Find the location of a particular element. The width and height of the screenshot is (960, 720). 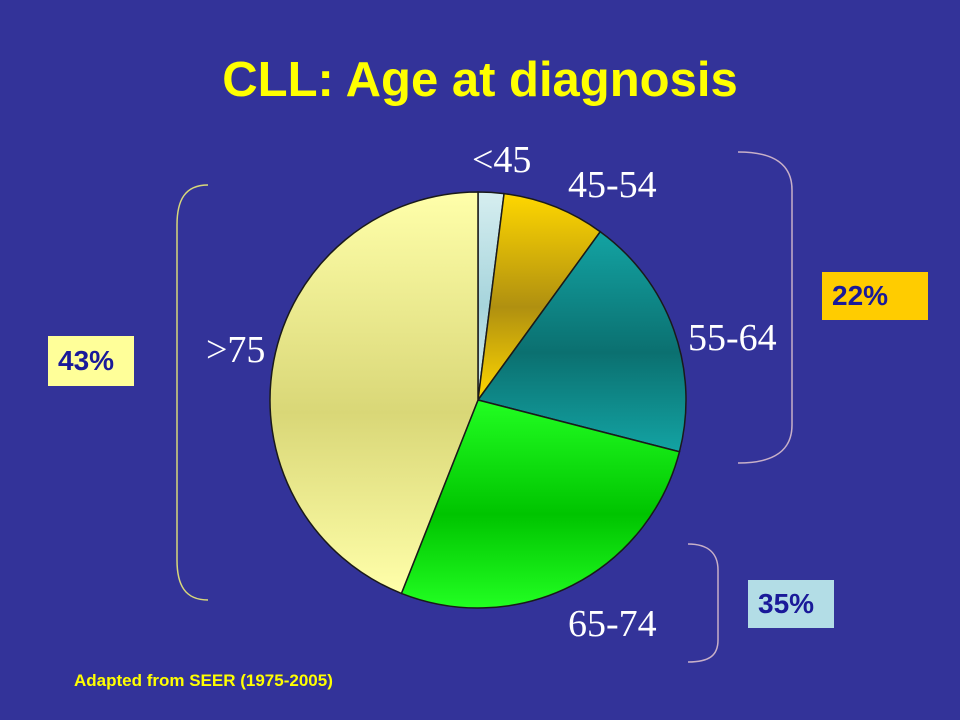

slice-label-over-75: >75 is located at coordinates (235, 350).